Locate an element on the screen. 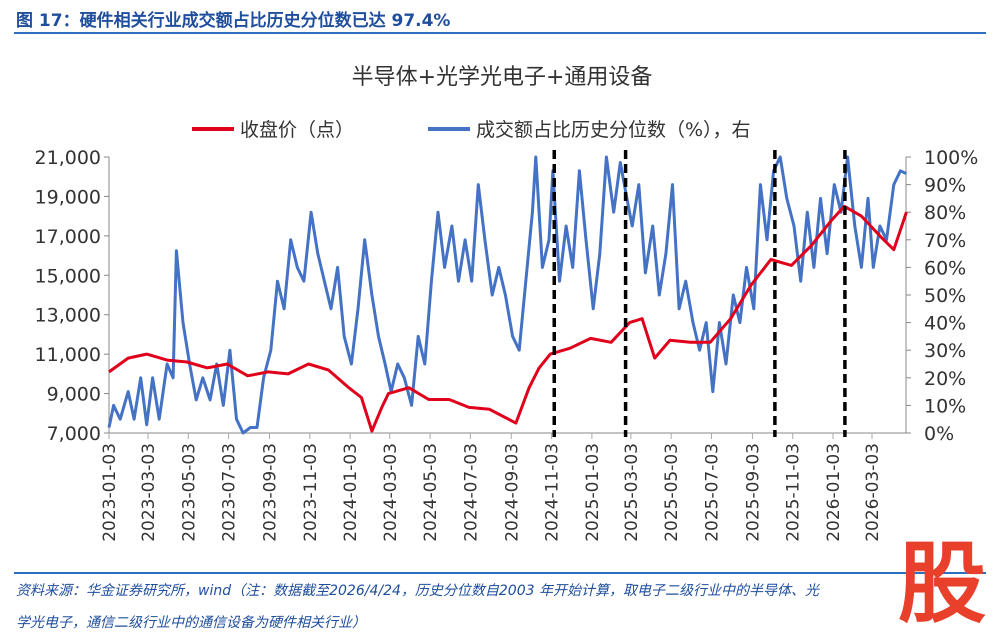 This screenshot has width=1008, height=642. left-tick-label: 15,000 is located at coordinates (68, 276).